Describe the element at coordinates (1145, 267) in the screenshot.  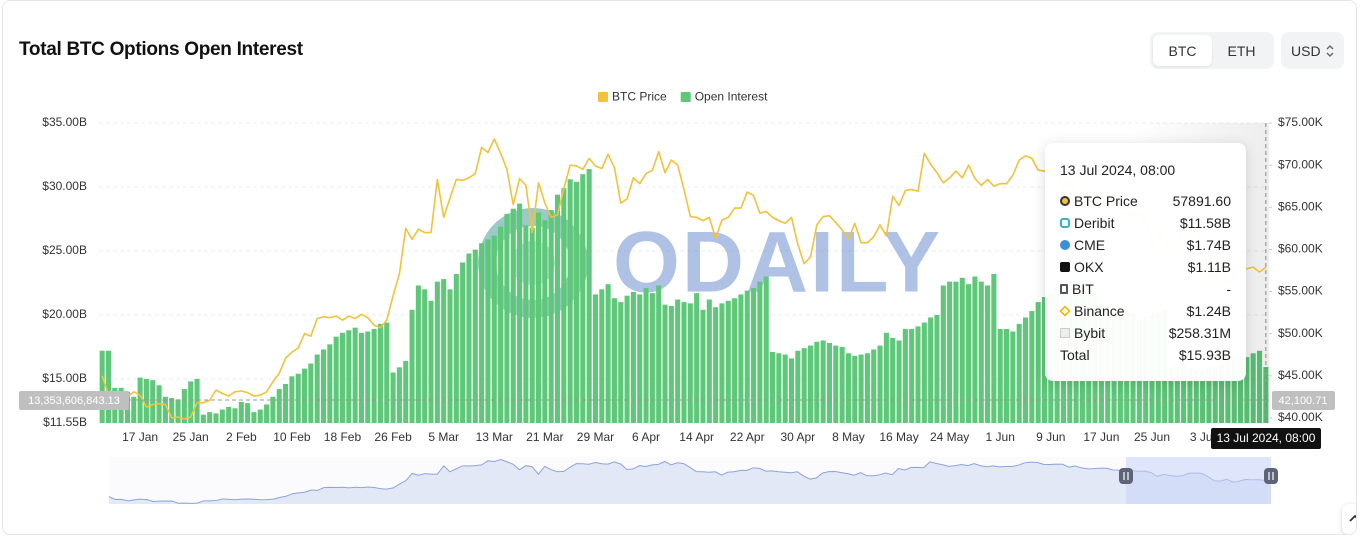
I see `tooltip-row: OKX $1.11B` at that location.